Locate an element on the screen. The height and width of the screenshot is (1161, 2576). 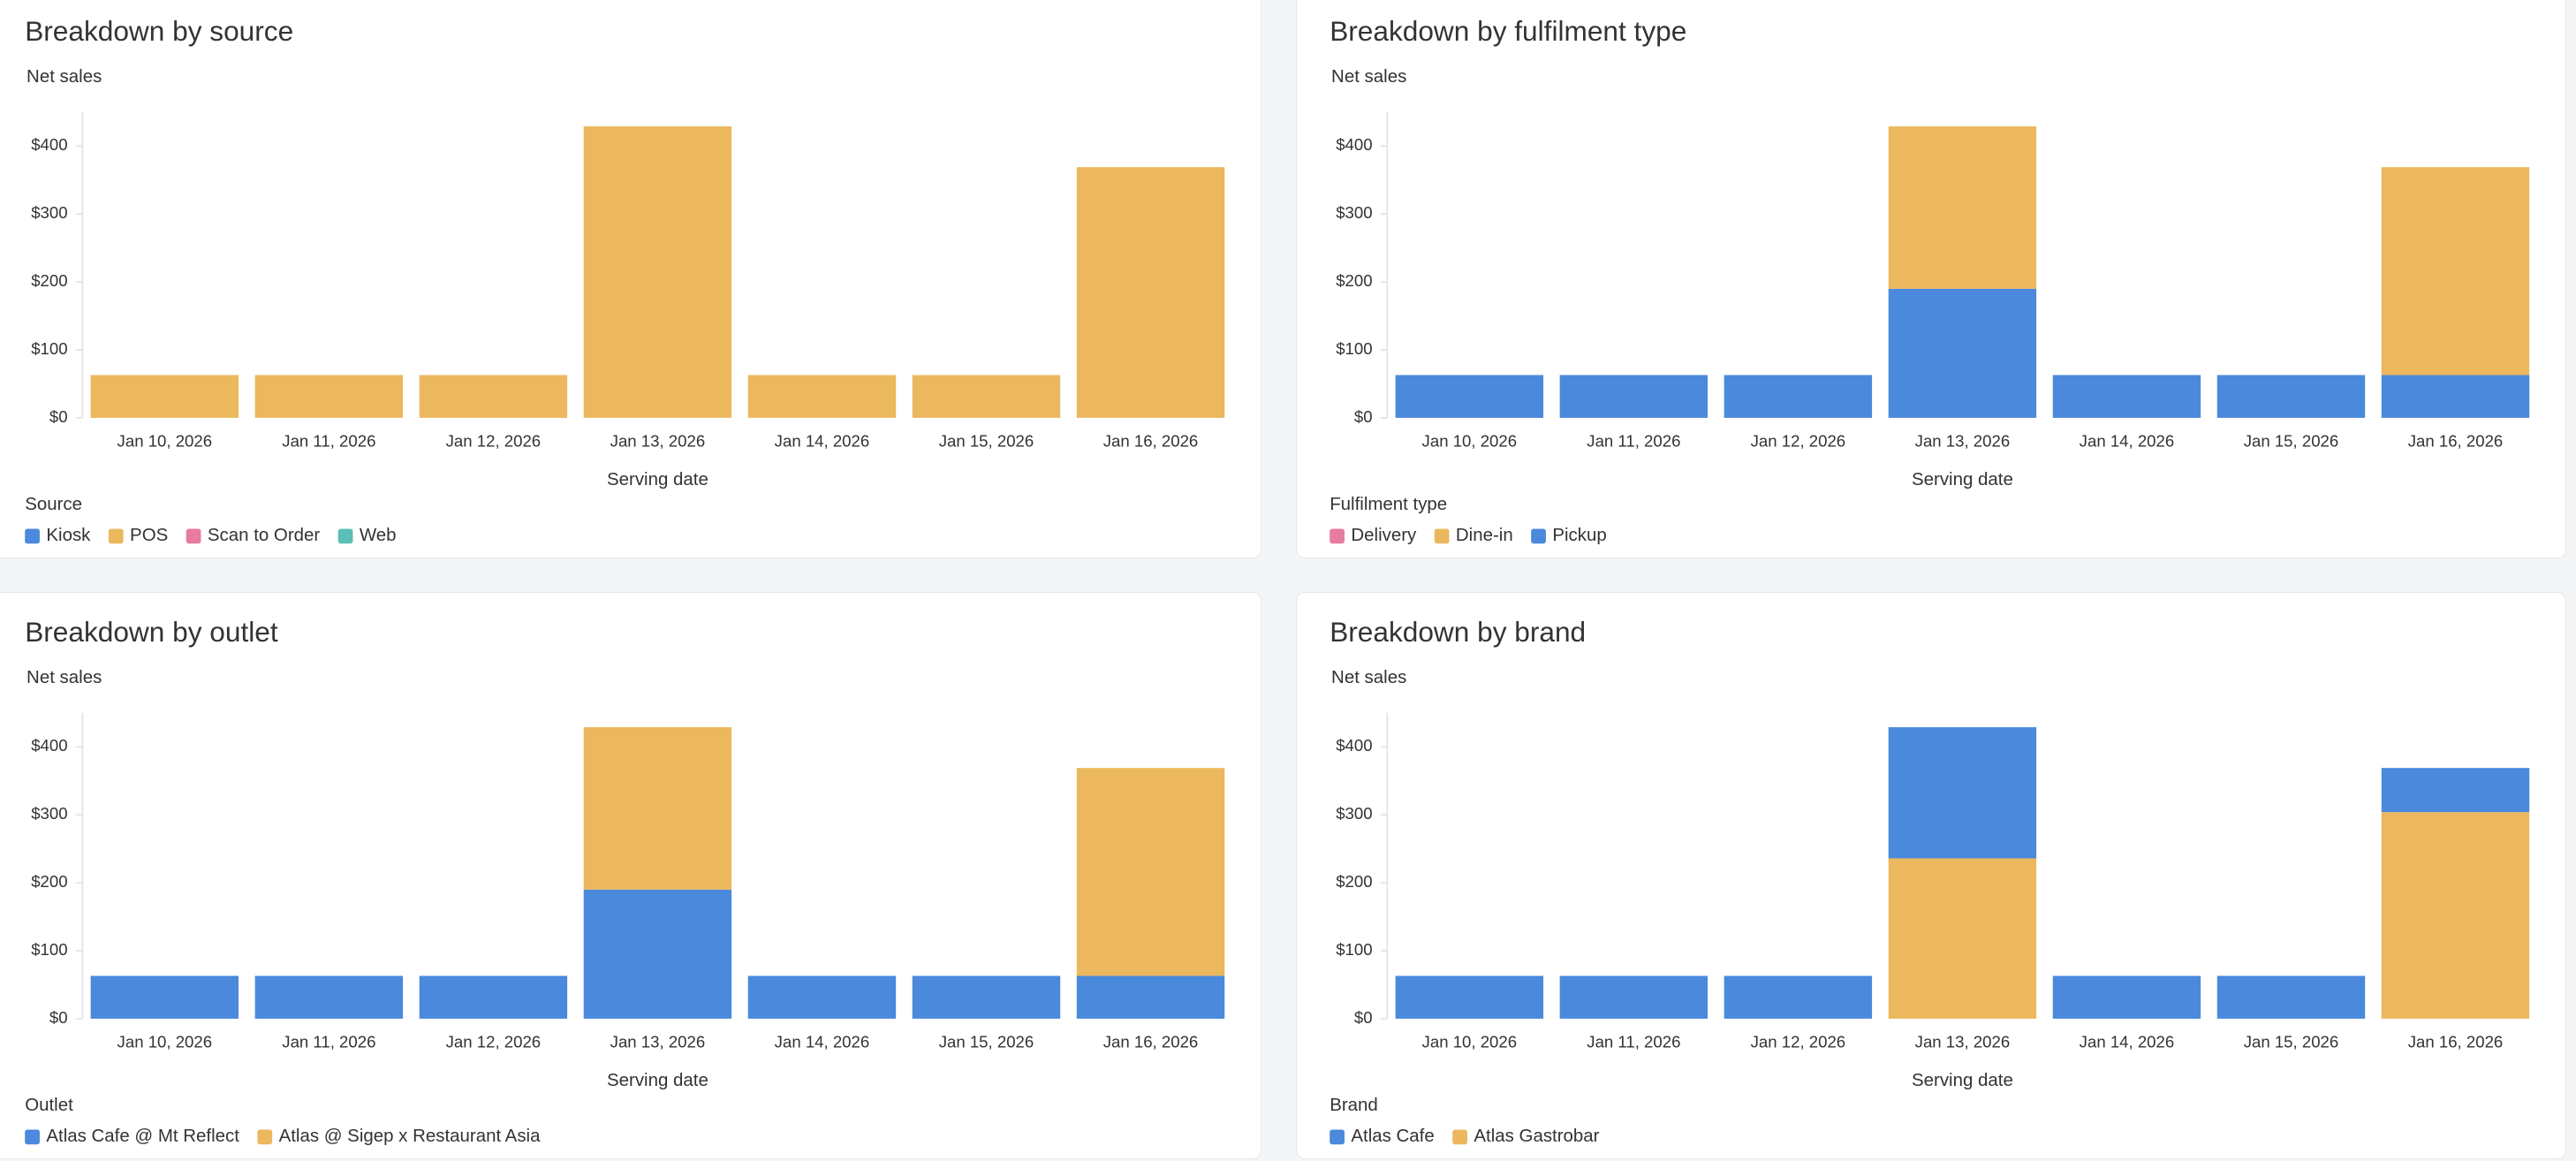
legend-label: Web is located at coordinates (378, 535).